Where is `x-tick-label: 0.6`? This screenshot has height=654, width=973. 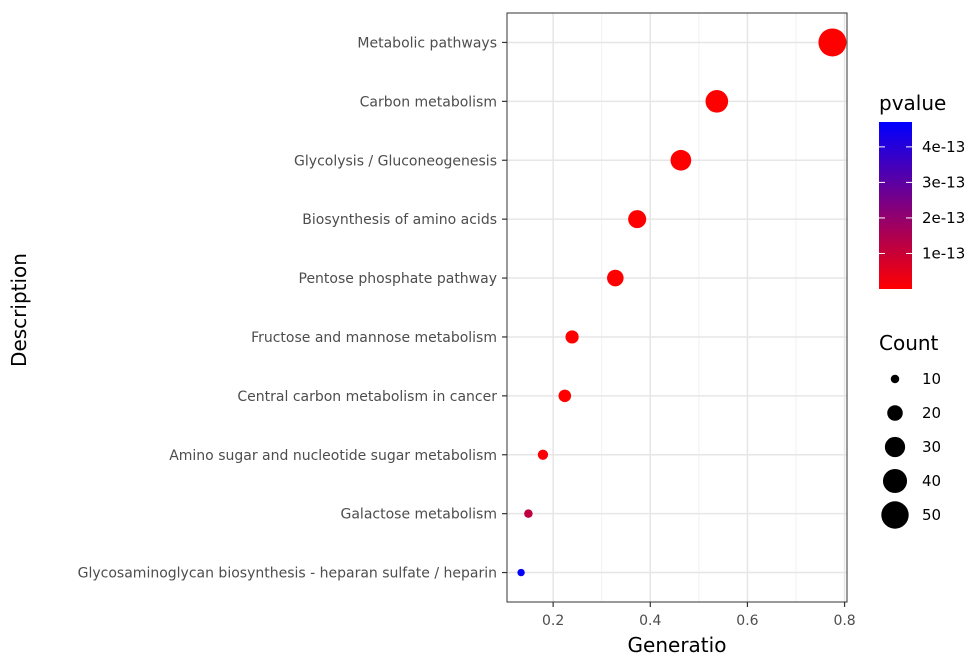 x-tick-label: 0.6 is located at coordinates (747, 621).